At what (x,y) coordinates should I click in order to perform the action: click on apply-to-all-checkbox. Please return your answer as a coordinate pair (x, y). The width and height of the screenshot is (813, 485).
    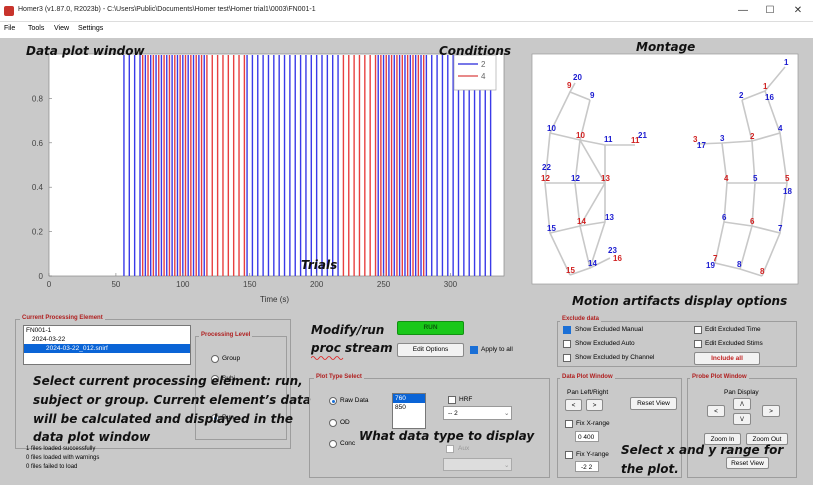
    Looking at the image, I should click on (474, 350).